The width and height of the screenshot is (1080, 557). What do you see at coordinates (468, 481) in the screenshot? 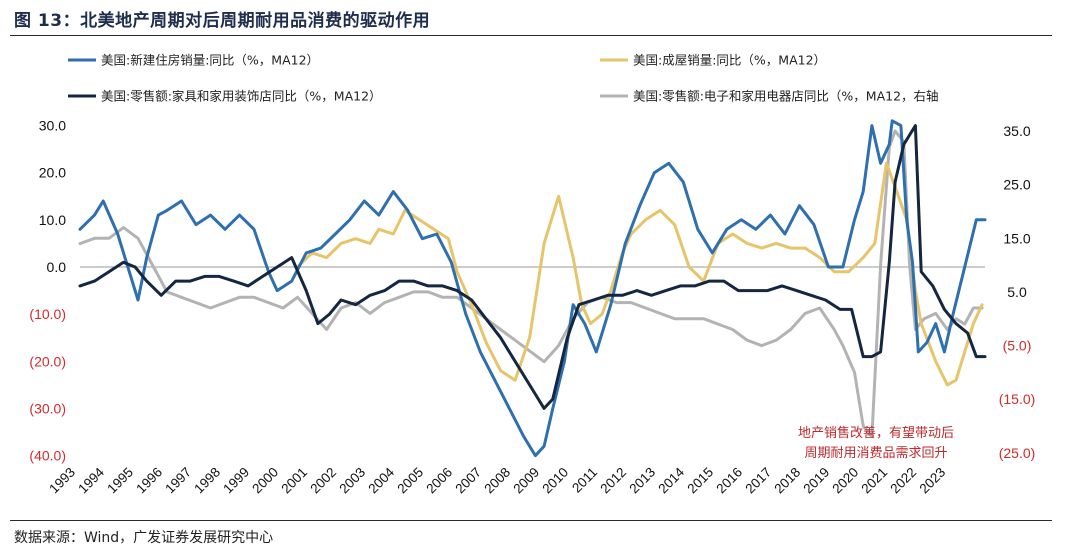
I see `x-tick-label: 2007` at bounding box center [468, 481].